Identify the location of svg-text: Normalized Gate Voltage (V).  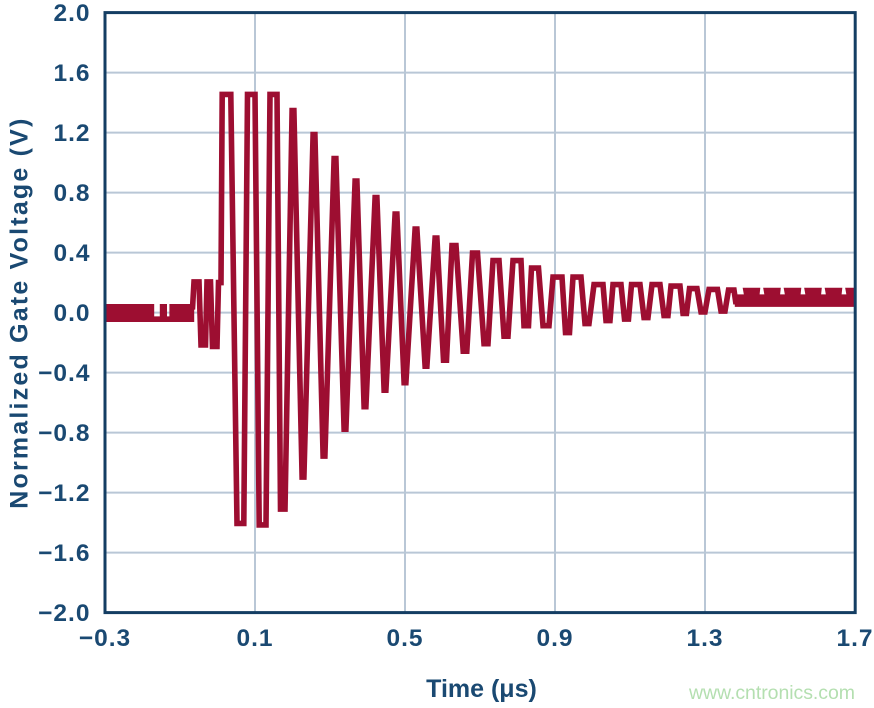
(20, 312).